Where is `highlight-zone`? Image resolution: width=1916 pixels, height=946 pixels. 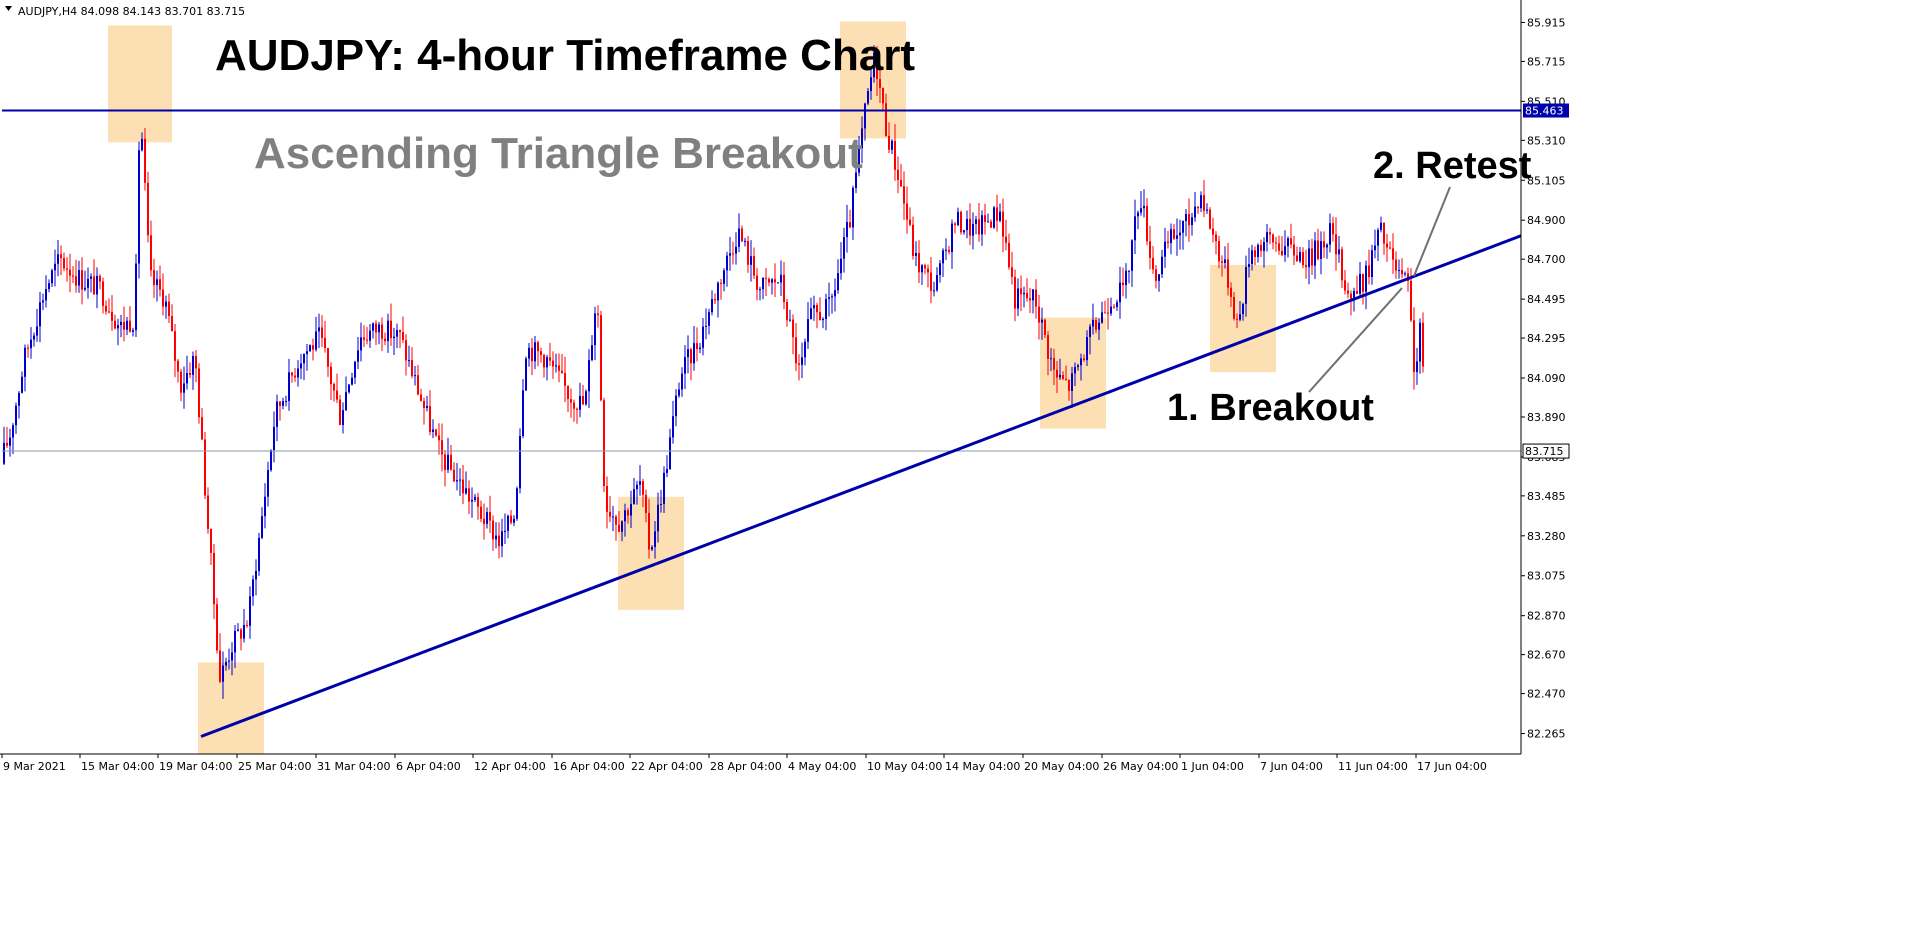 highlight-zone is located at coordinates (873, 80).